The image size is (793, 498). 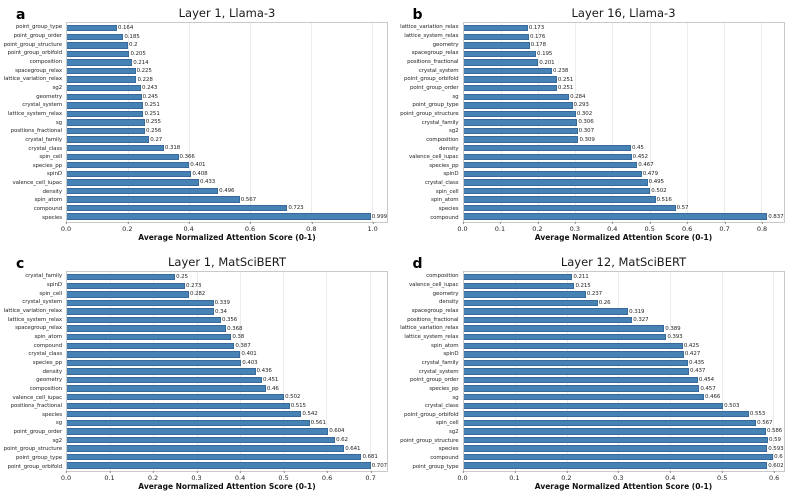 I want to click on bar-row: 0.2, so click(x=227, y=45).